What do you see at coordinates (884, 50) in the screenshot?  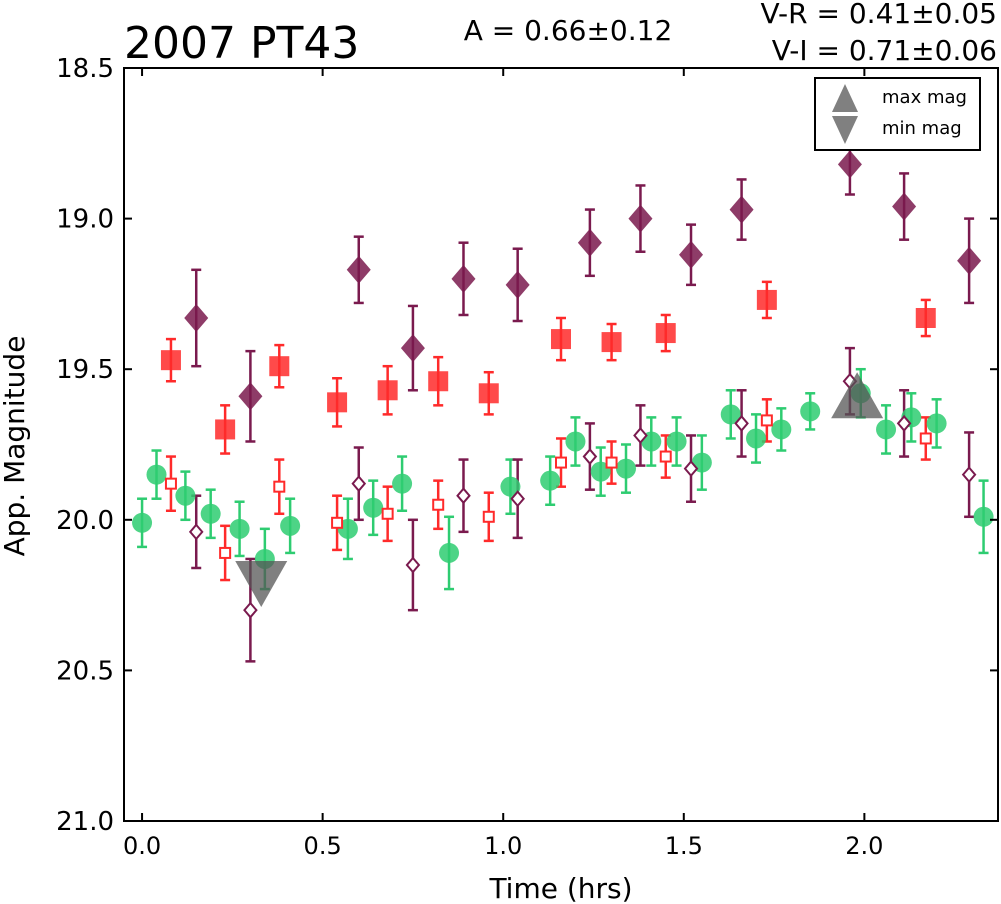 I see `color-index-vi: V-I = 0.71±0.06` at bounding box center [884, 50].